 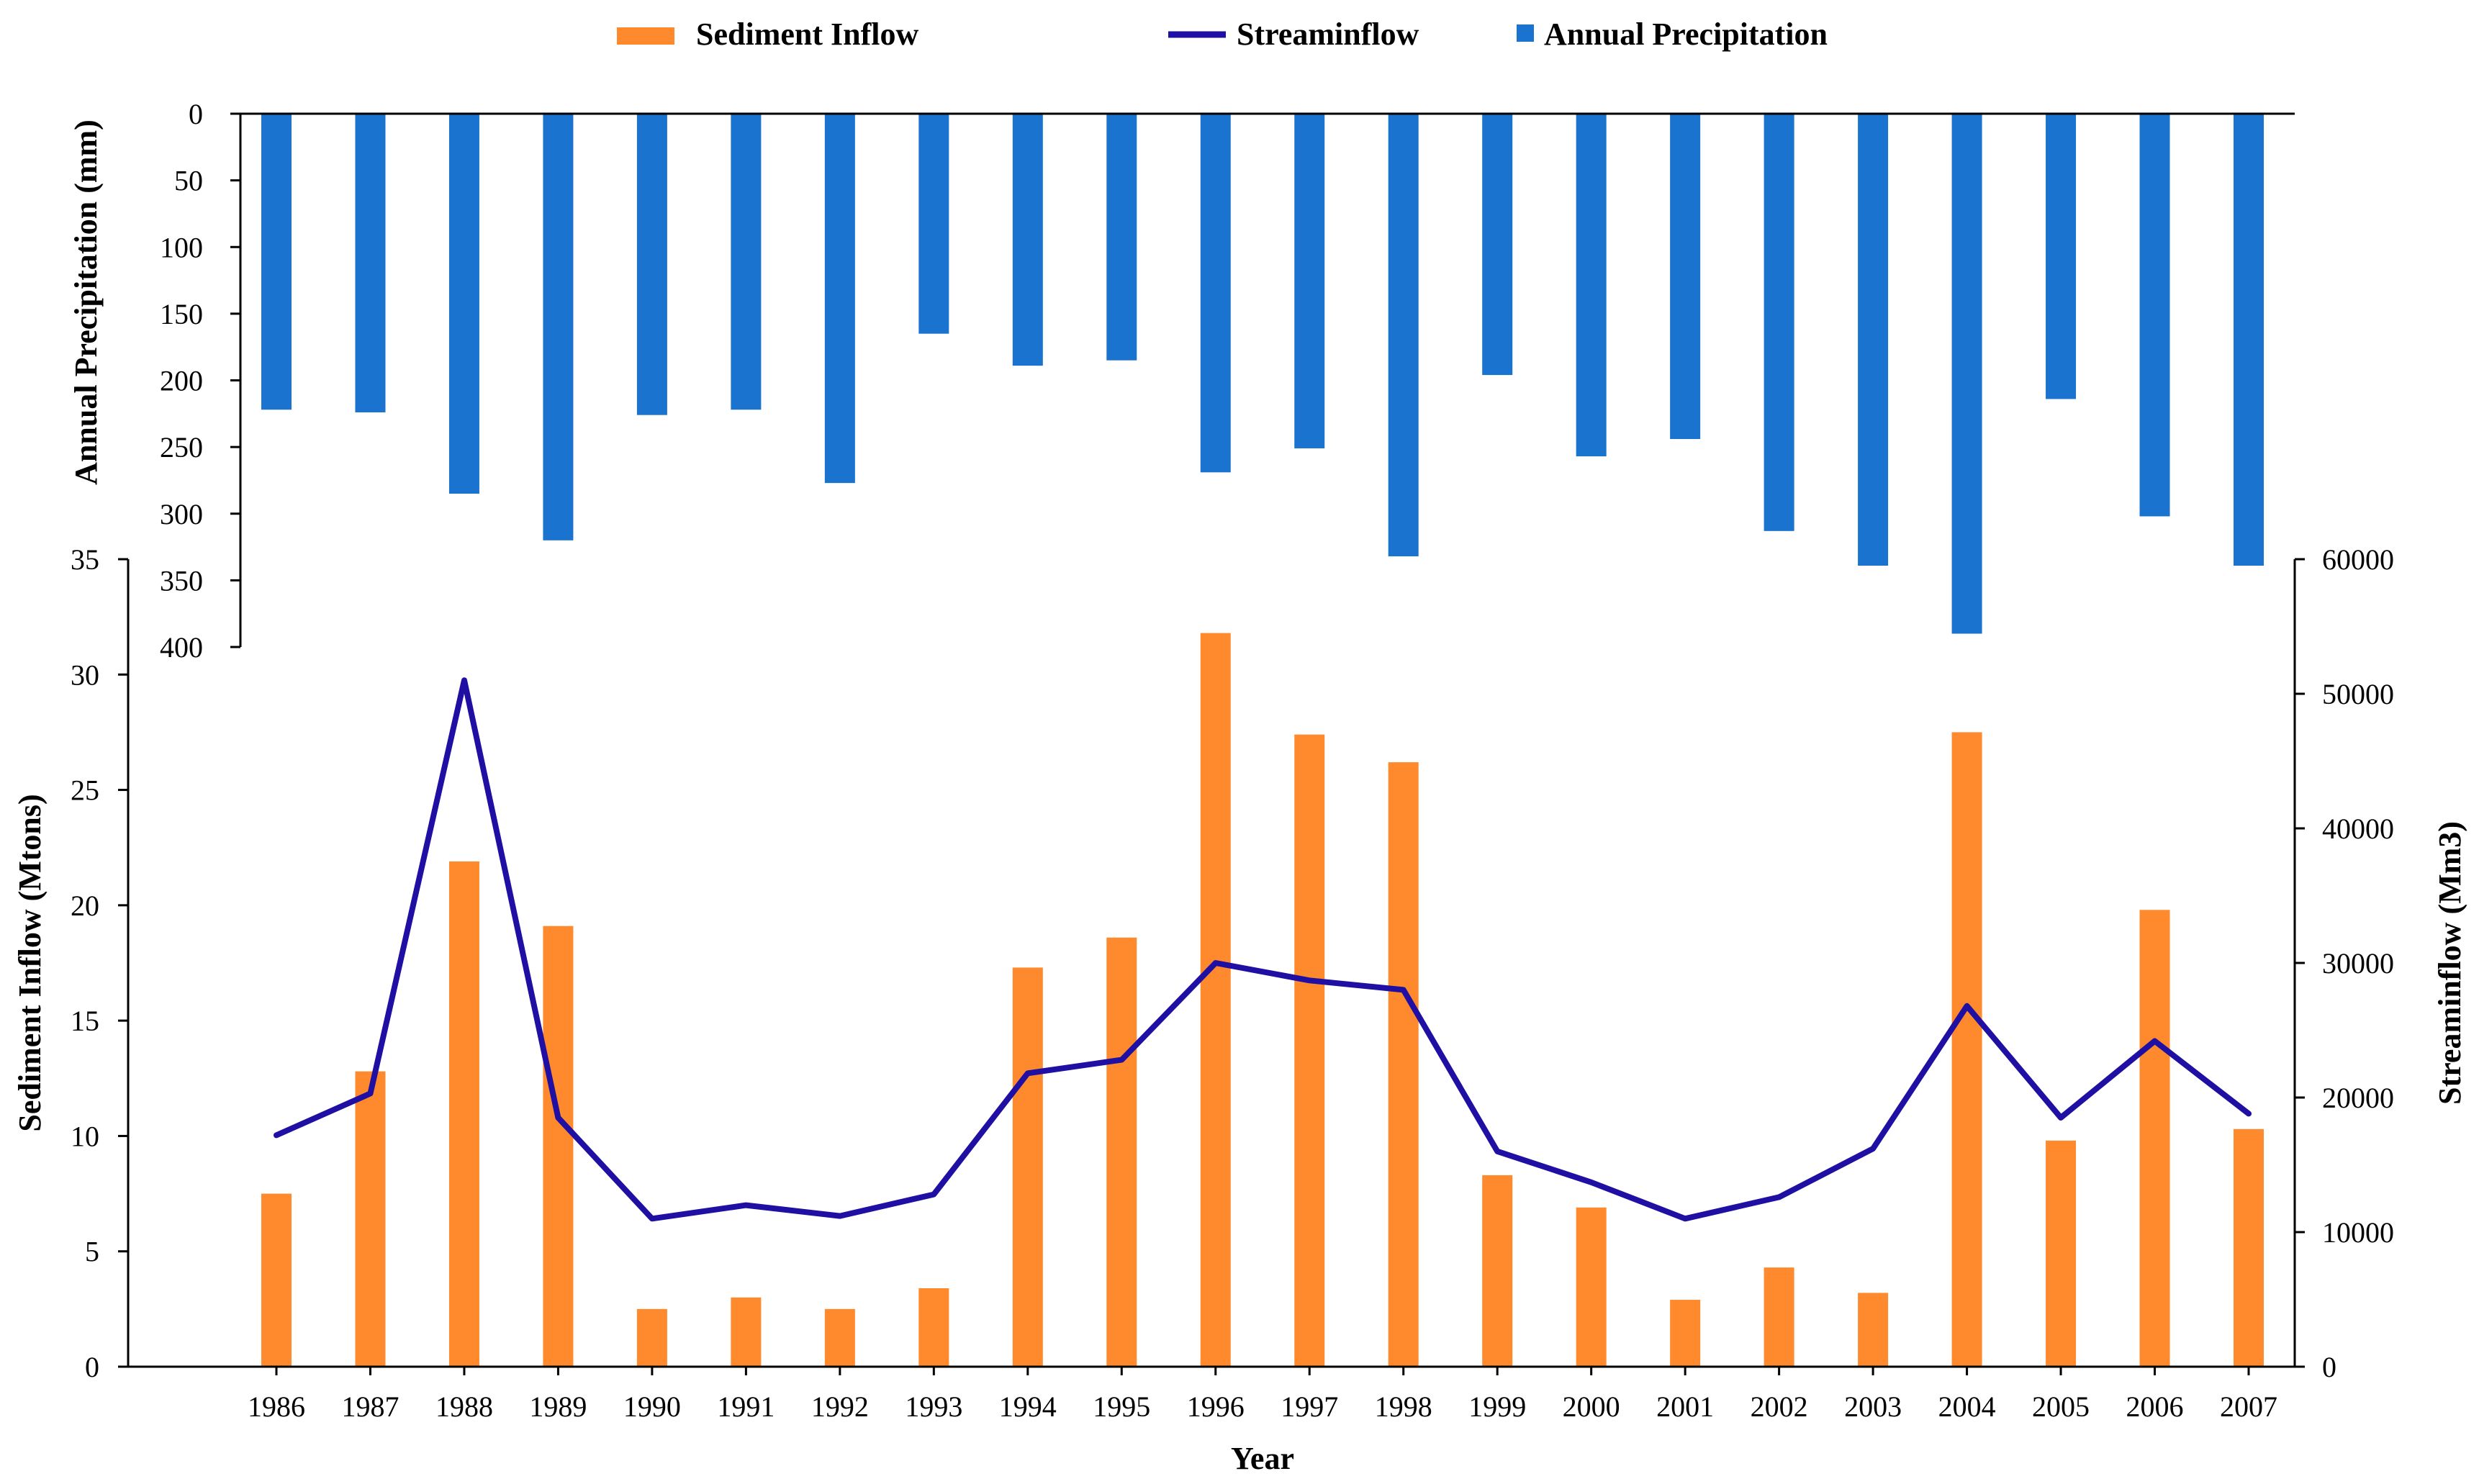 I want to click on precip-tick-label-0: 0, so click(x=196, y=114).